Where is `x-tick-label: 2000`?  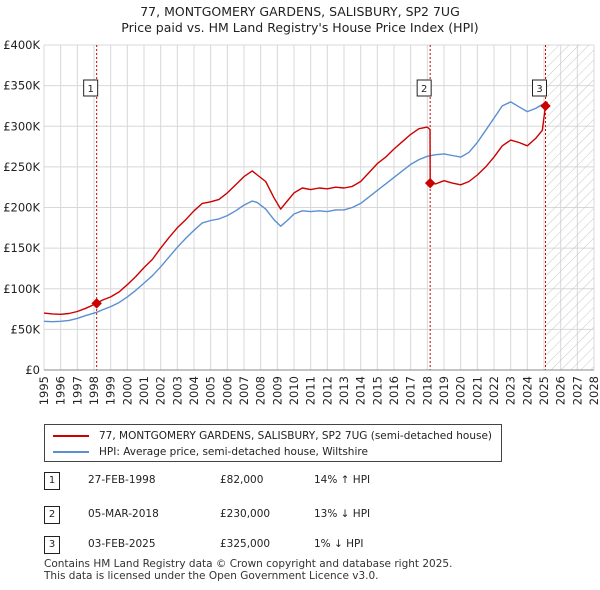 x-tick-label: 2000 is located at coordinates (127, 390).